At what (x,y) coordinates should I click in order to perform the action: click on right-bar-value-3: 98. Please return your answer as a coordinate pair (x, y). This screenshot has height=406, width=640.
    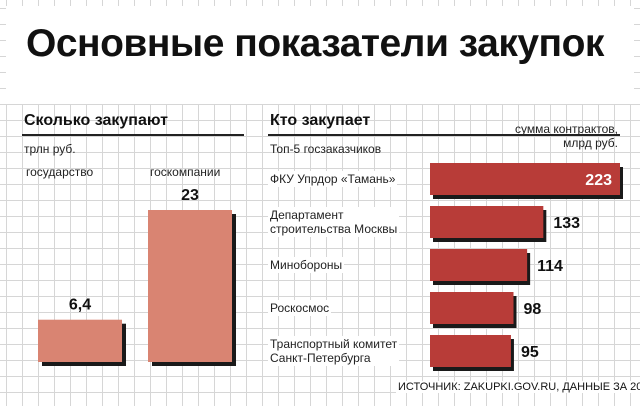
    Looking at the image, I should click on (532, 309).